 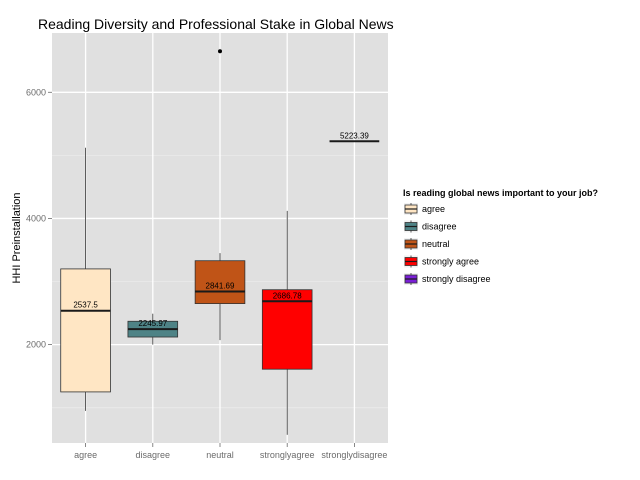 What do you see at coordinates (287, 329) in the screenshot?
I see `box-stronglyagree` at bounding box center [287, 329].